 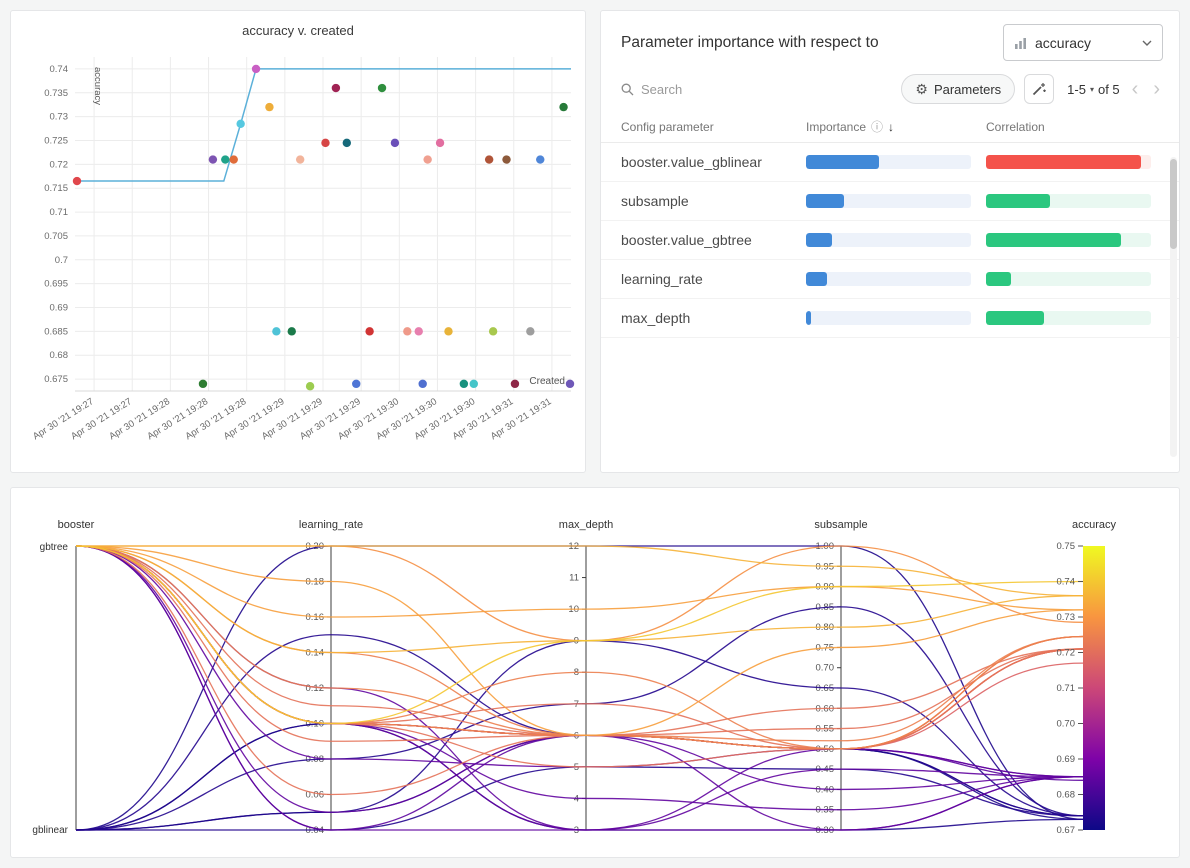 I want to click on svg-text: 0.12, so click(x=315, y=688).